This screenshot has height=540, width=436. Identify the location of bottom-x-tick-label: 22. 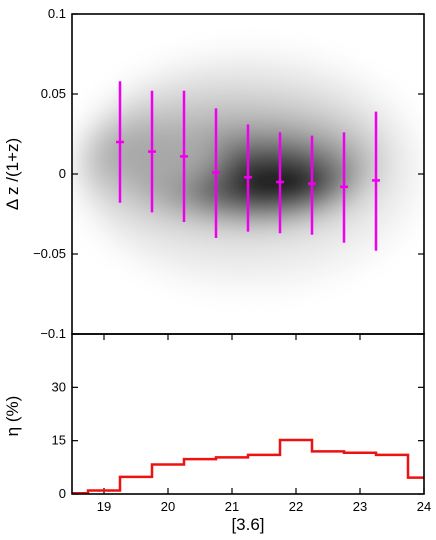
(296, 506).